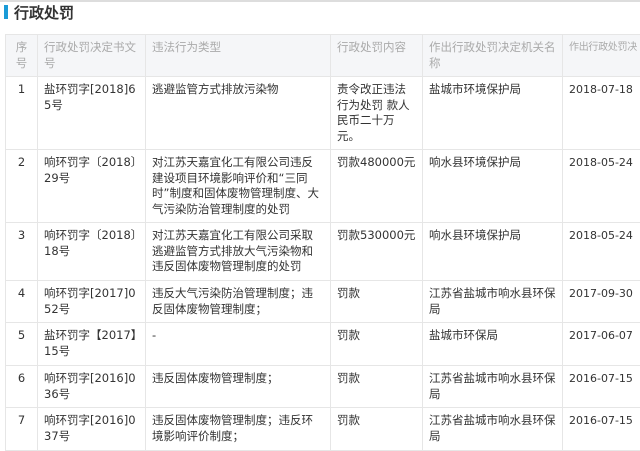  I want to click on header-penalty-content: 行政处罚内容, so click(377, 56).